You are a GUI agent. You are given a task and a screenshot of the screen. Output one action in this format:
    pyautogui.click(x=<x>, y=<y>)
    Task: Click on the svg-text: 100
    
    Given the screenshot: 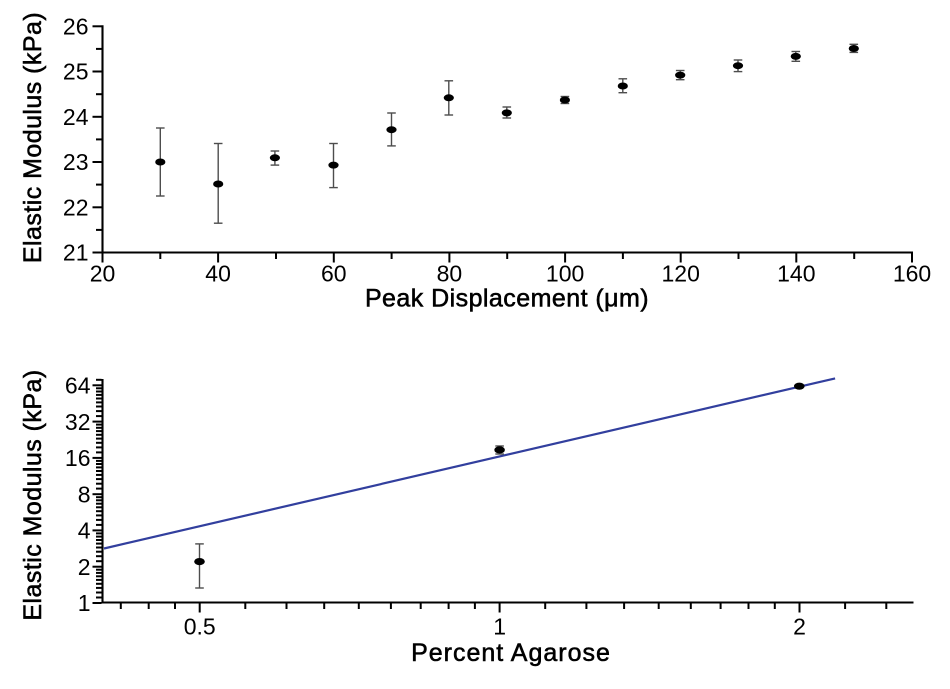 What is the action you would take?
    pyautogui.click(x=565, y=274)
    